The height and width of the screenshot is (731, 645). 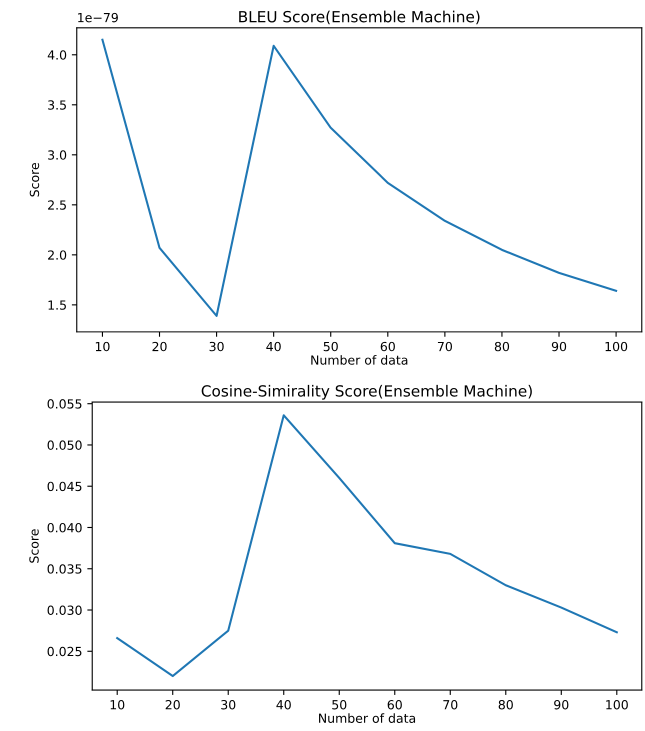 What do you see at coordinates (57, 305) in the screenshot?
I see `y-tick-label: 1.5` at bounding box center [57, 305].